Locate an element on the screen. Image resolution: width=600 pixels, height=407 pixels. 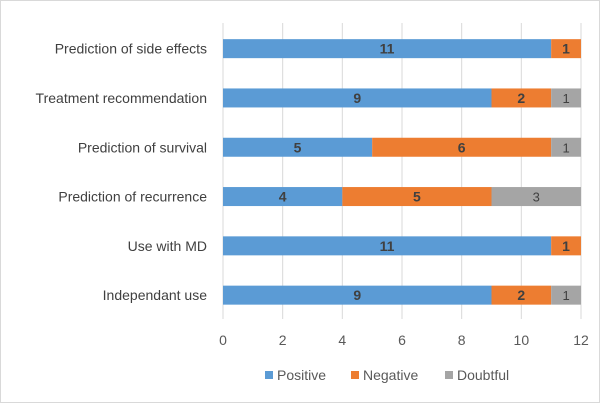
x-axis-tick-labels: 0 2 4 6 8 10 12 is located at coordinates (404, 340).